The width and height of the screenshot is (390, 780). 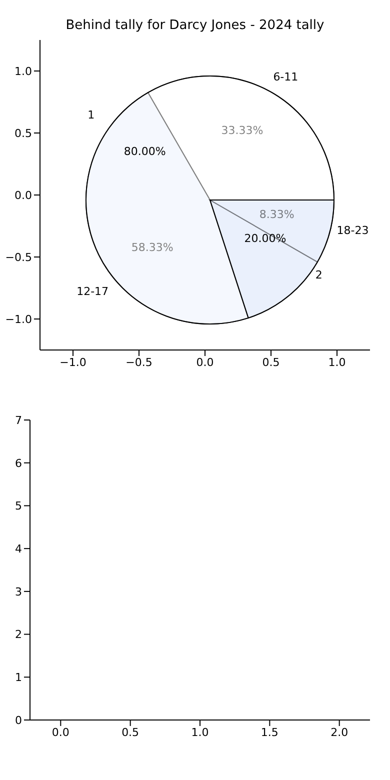 What do you see at coordinates (152, 247) in the screenshot?
I see `data-label: 58.33%` at bounding box center [152, 247].